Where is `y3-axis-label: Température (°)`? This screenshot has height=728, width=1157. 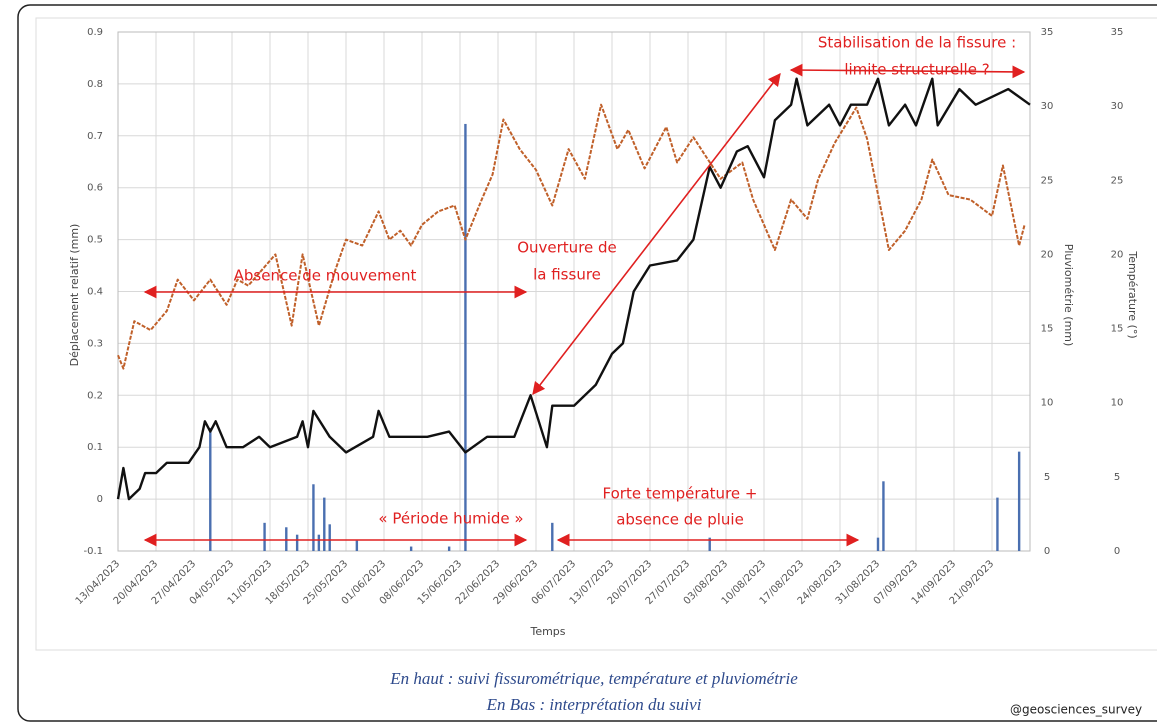 y3-axis-label: Température (°) is located at coordinates (1132, 294).